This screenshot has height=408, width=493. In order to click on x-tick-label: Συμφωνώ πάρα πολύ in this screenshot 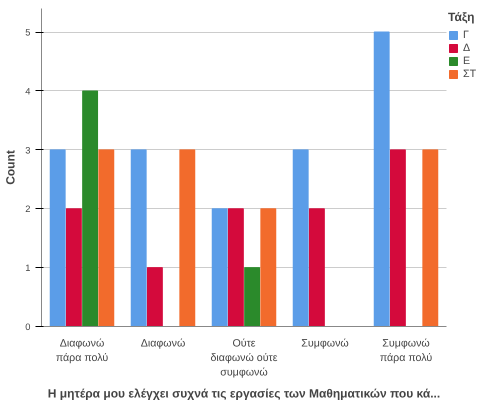, I will do `click(406, 351)`.